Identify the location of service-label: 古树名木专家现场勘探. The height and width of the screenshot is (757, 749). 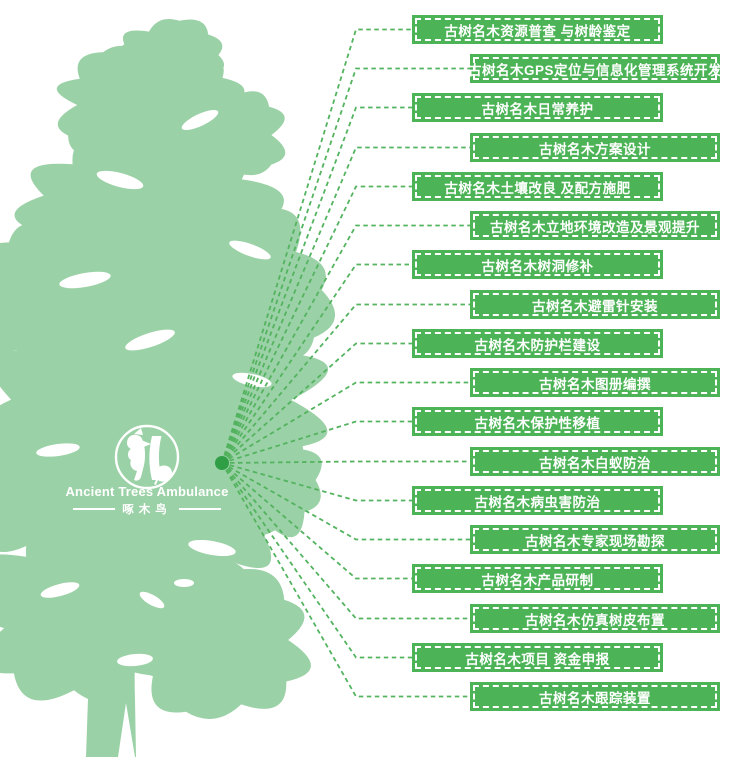
(595, 541).